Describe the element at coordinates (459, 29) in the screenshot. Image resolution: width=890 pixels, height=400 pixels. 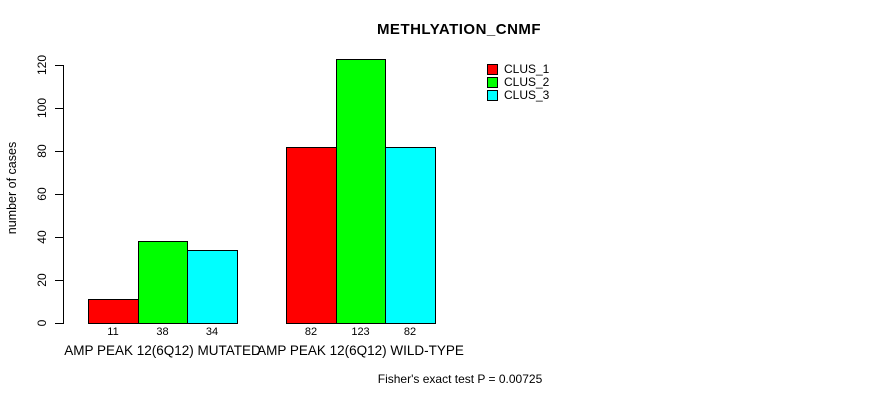
I see `chart-title: METHLYATION_CNMF` at that location.